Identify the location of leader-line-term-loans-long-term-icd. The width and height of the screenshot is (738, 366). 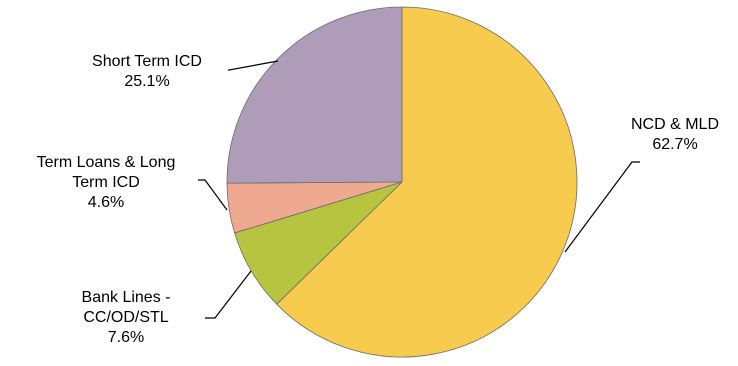
(213, 195).